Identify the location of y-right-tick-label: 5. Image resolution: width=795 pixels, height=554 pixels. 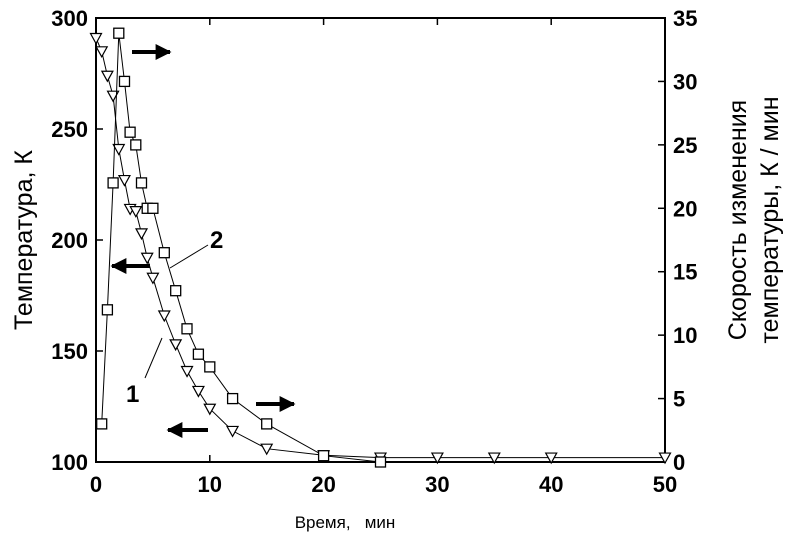
(679, 399).